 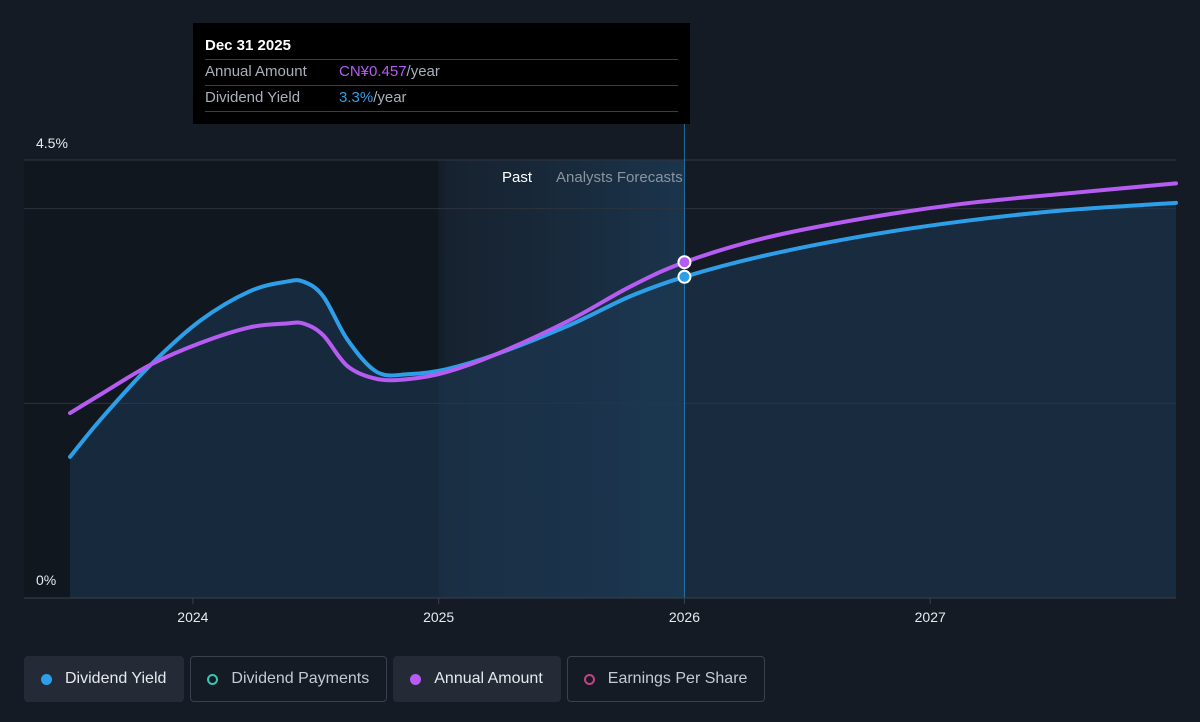 I want to click on y-tick-label-max: 4.5%, so click(x=52, y=143).